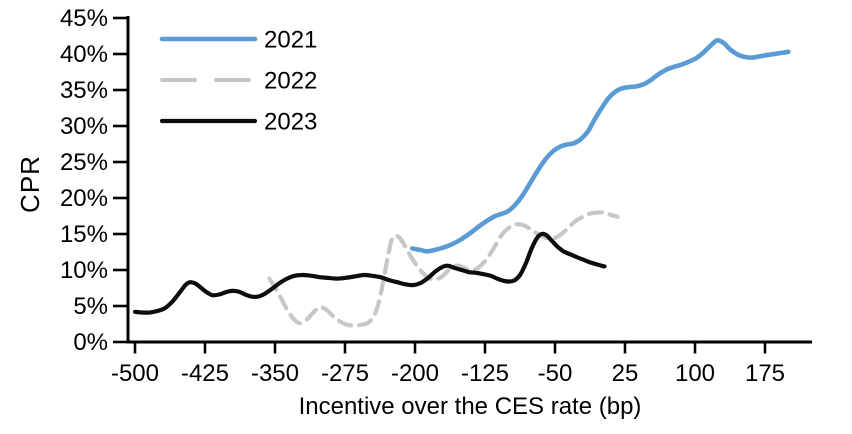 This screenshot has width=852, height=434. What do you see at coordinates (90, 342) in the screenshot?
I see `y-tick-label: 0%` at bounding box center [90, 342].